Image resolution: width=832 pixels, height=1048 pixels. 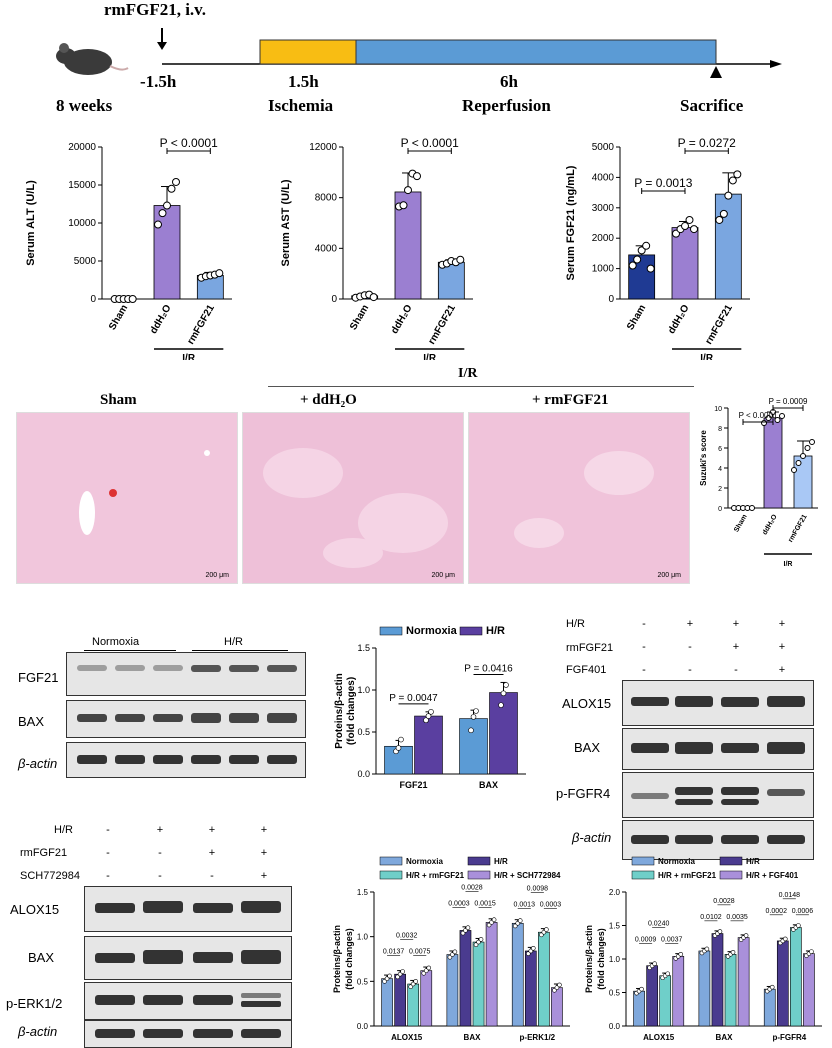 What do you see at coordinates (720, 469) in the screenshot?
I see `y-tick-label: 4` at bounding box center [720, 469].